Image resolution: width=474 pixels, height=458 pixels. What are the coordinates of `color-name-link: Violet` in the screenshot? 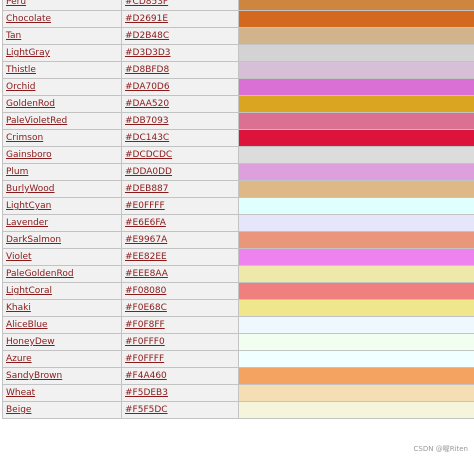 It's located at (19, 257).